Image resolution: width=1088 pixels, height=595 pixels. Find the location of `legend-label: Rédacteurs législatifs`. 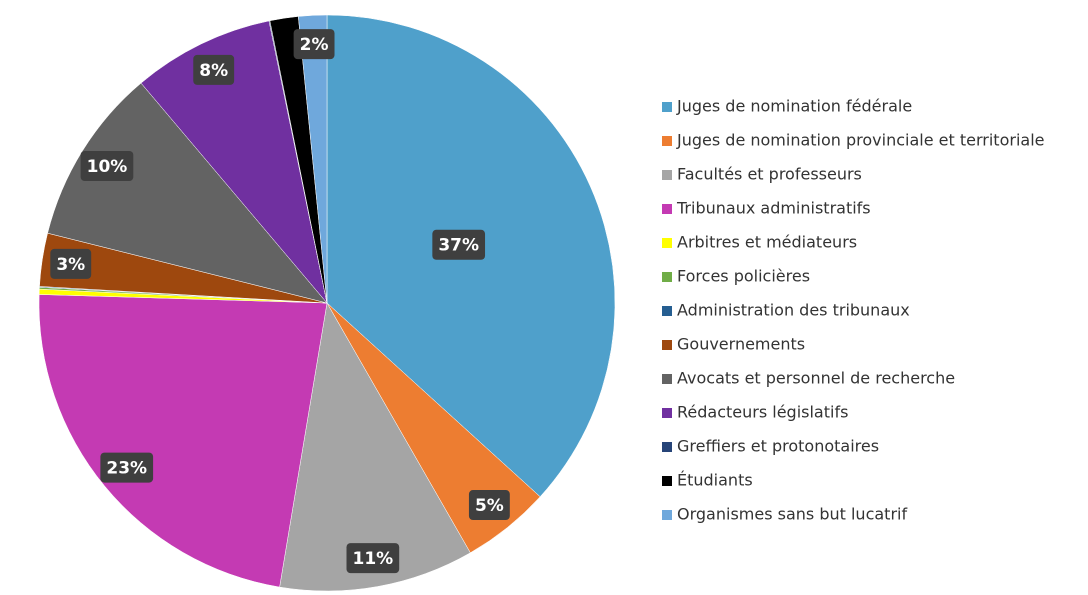

legend-label: Rédacteurs législatifs is located at coordinates (762, 412).